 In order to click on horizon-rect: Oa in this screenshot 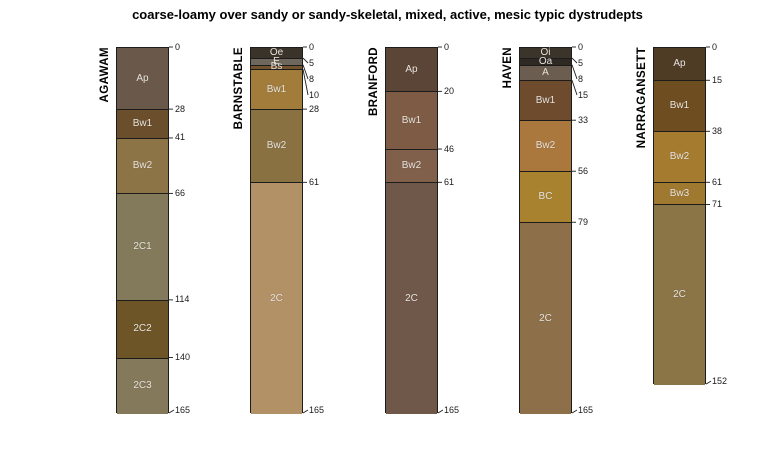, I will do `click(545, 61)`.